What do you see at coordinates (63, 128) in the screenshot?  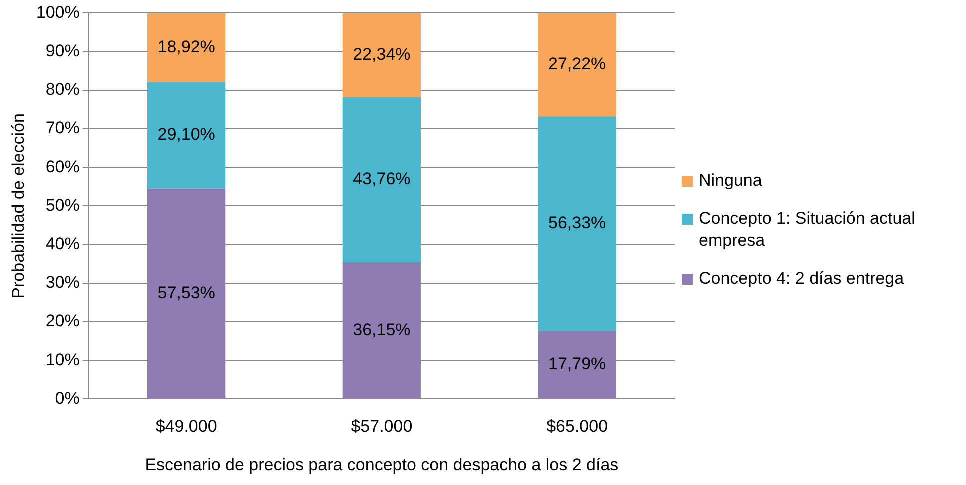 I see `y-tick-label: 70%` at bounding box center [63, 128].